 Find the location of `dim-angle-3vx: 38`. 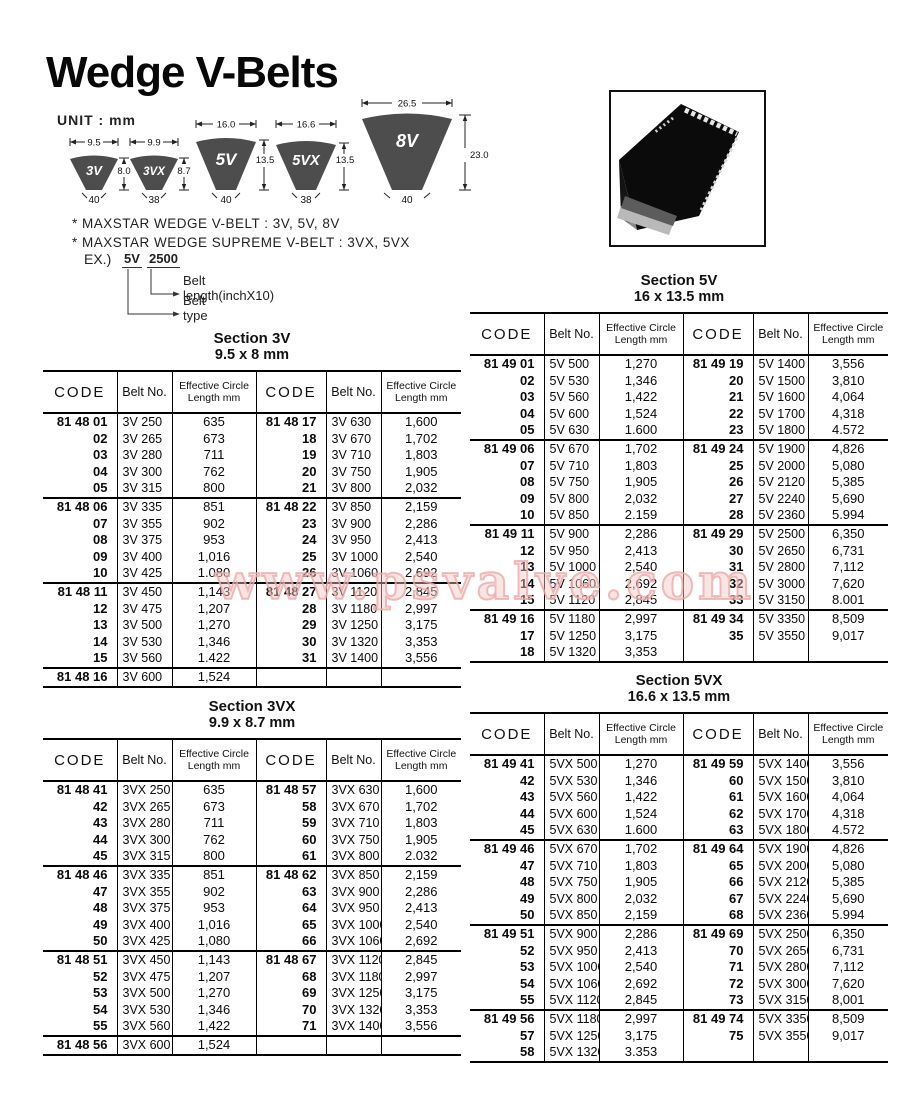

dim-angle-3vx: 38 is located at coordinates (154, 200).